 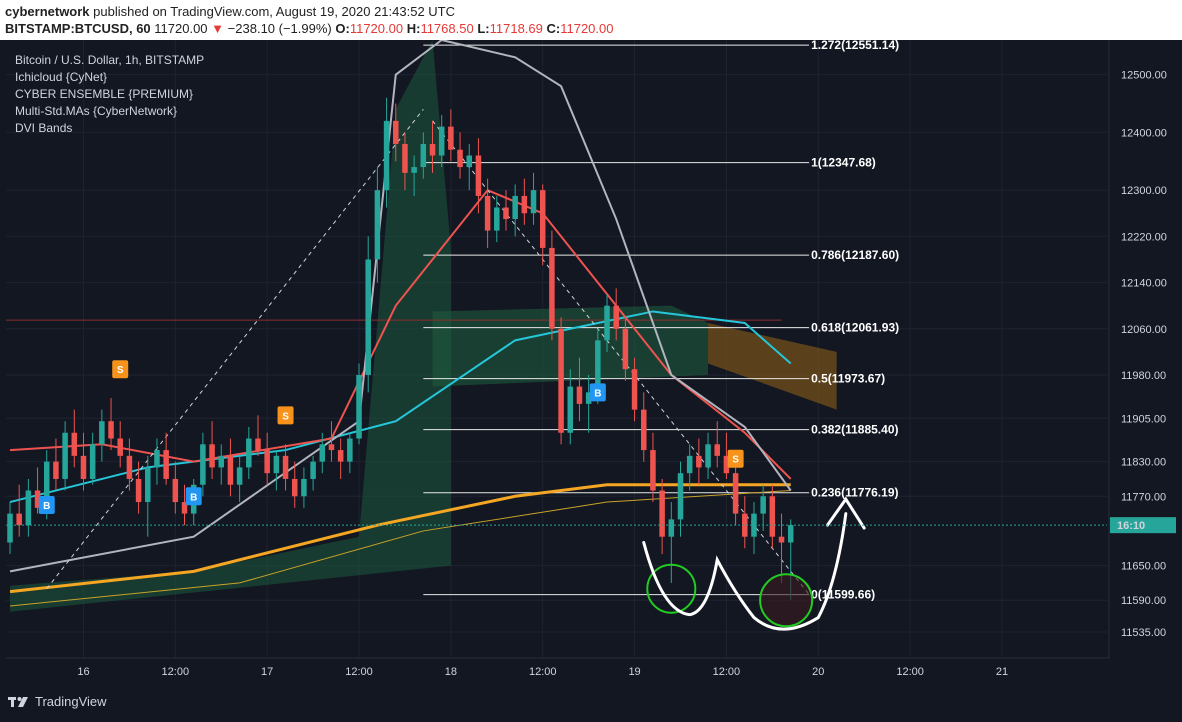 I want to click on legend-indicator: CYBER ENSEMBLE {PREMIUM}, so click(x=104, y=94).